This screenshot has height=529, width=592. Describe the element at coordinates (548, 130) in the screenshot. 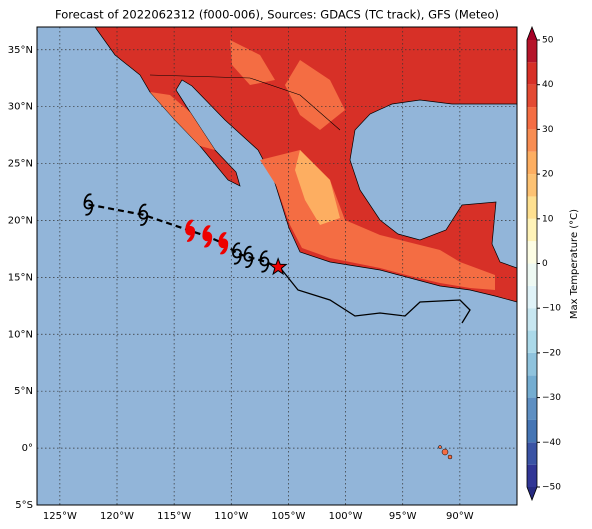

I see `colorbar-tick-label: 30` at that location.